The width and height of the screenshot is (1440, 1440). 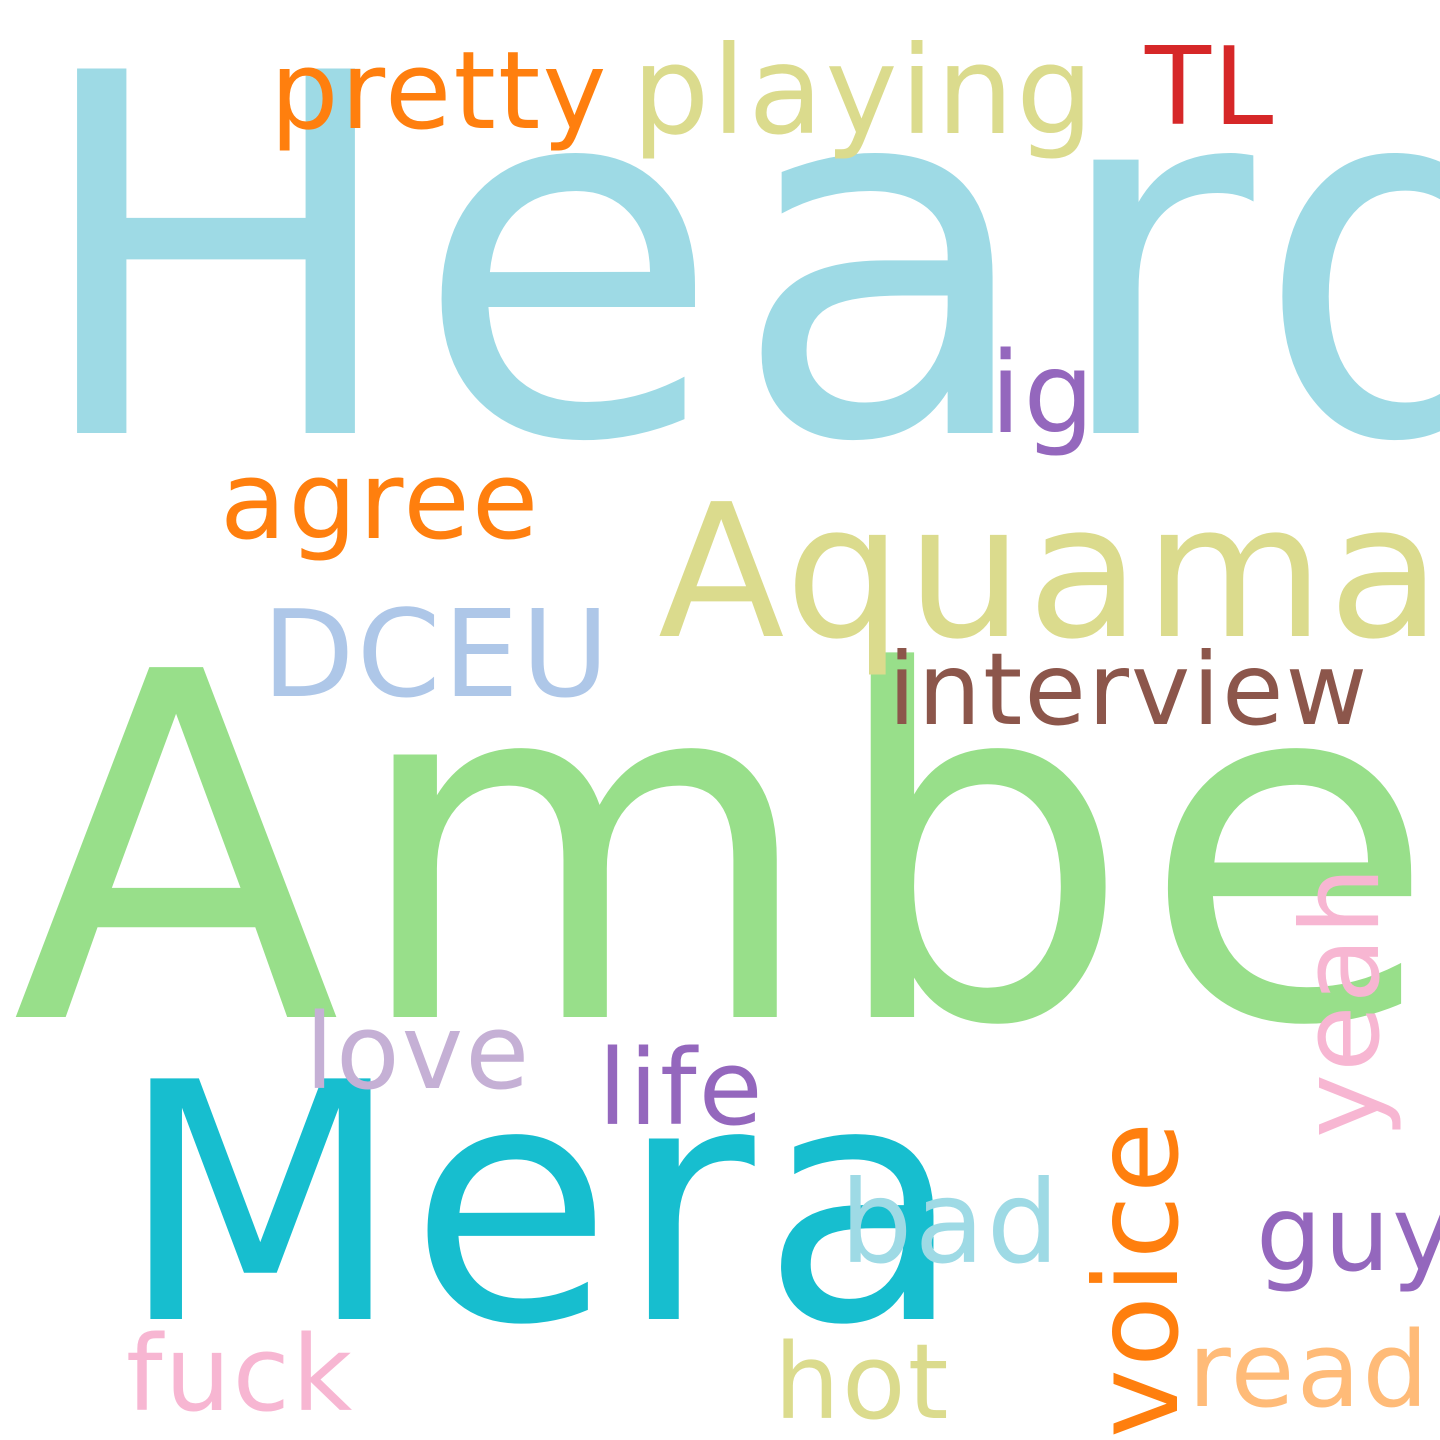 What do you see at coordinates (951, 1222) in the screenshot?
I see `word-bad: bad` at bounding box center [951, 1222].